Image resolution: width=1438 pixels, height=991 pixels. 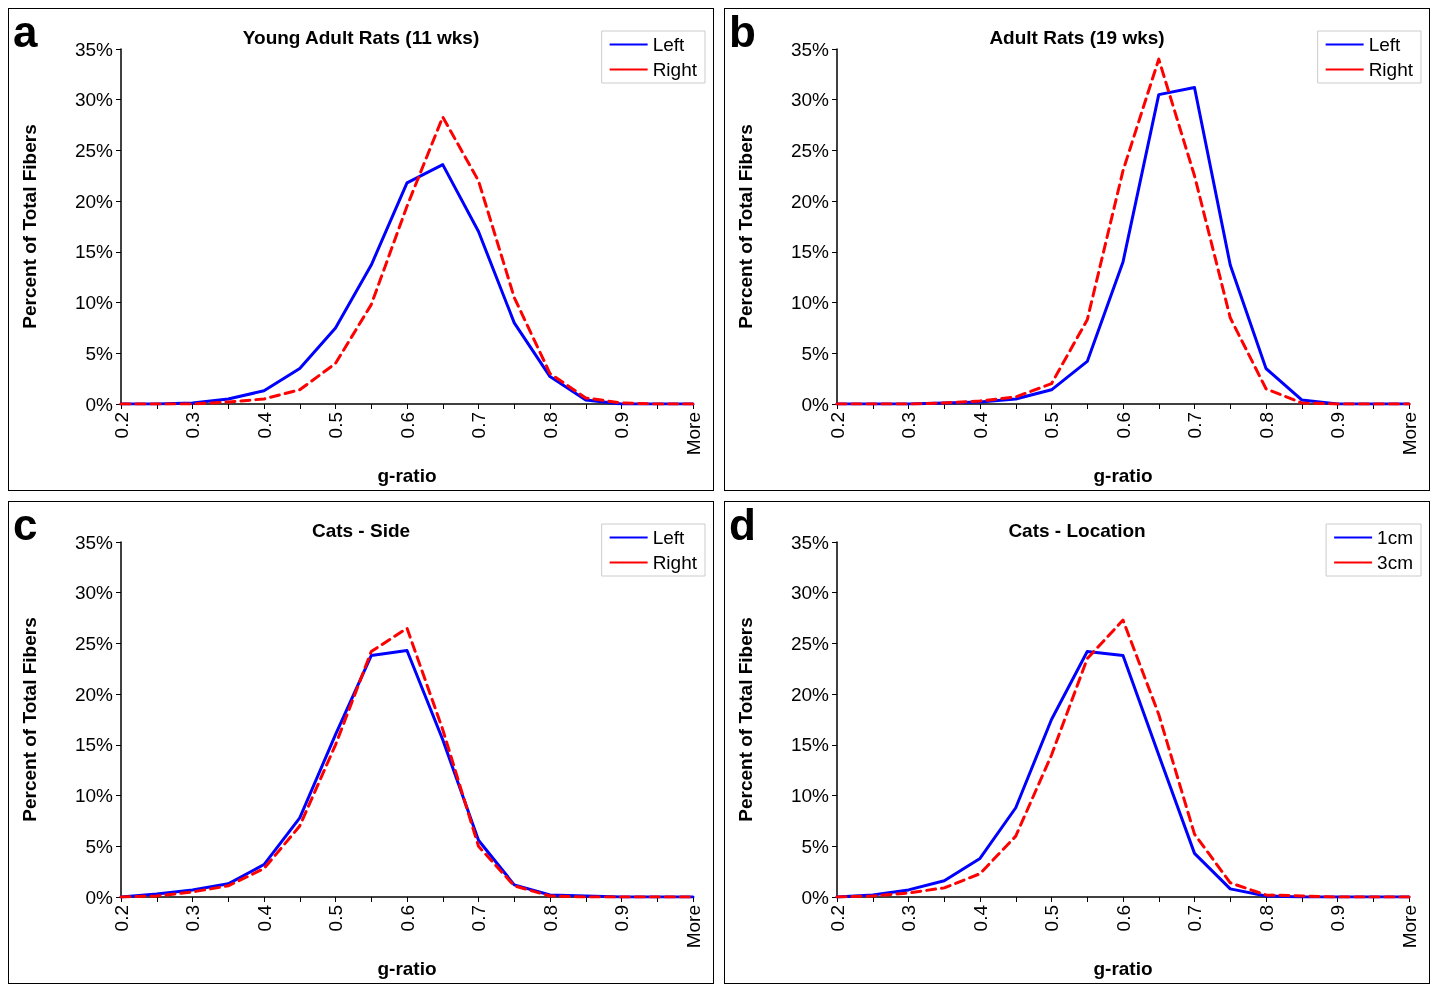 I want to click on text: a, so click(x=25, y=31).